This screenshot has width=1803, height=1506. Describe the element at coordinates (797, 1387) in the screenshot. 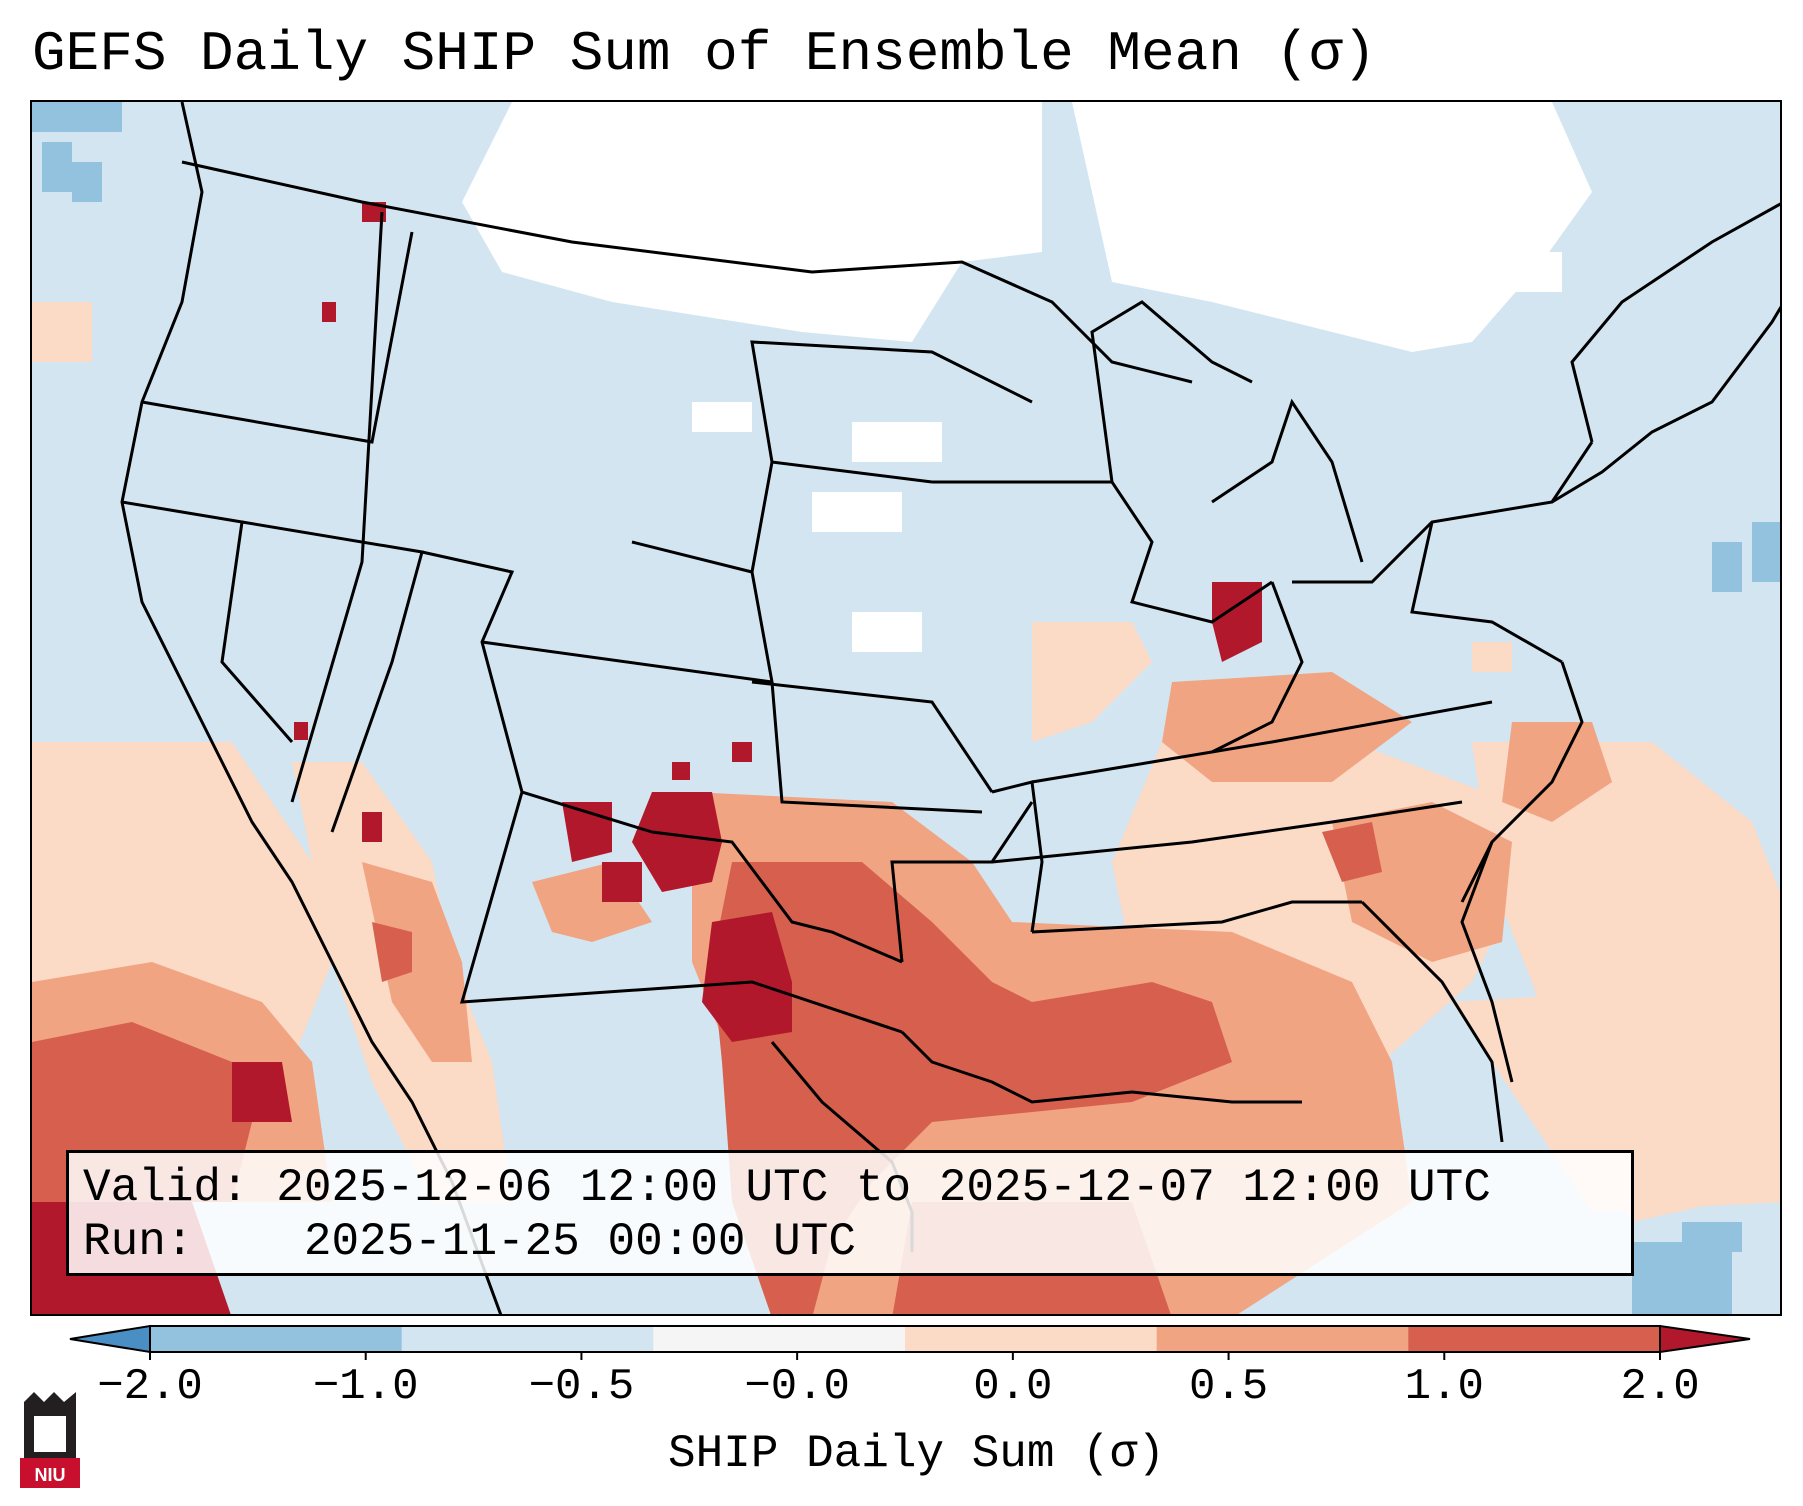

I see `colorbar-tick-label: −0.0` at that location.